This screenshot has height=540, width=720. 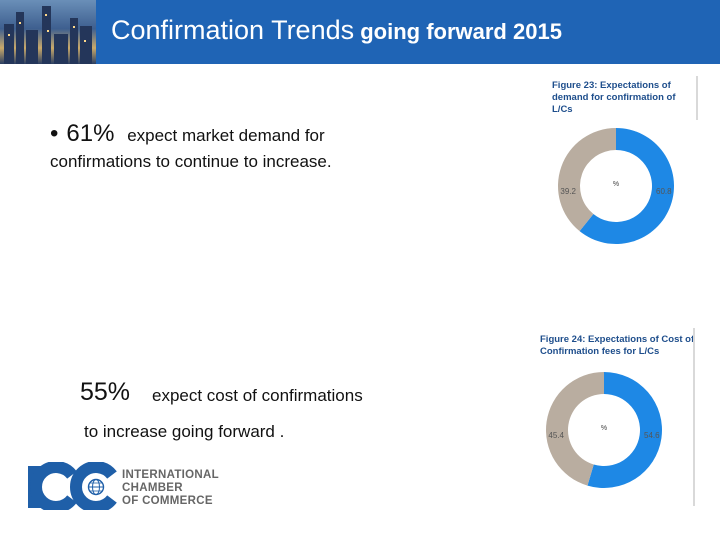 I want to click on stat2-text: expect cost of confirmations, so click(x=257, y=395).